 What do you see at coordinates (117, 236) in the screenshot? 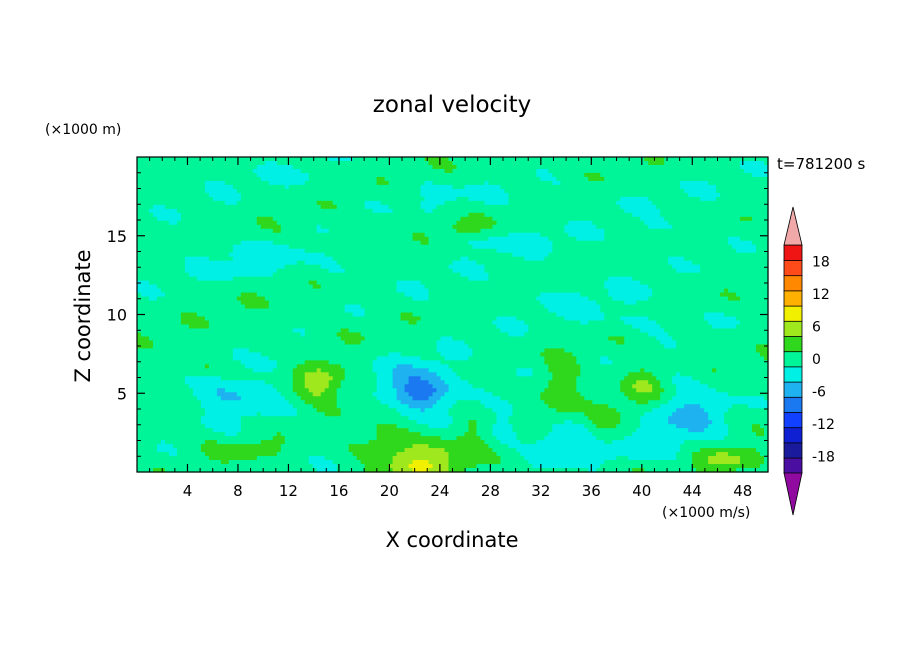
I see `y-tick-label: 15` at bounding box center [117, 236].